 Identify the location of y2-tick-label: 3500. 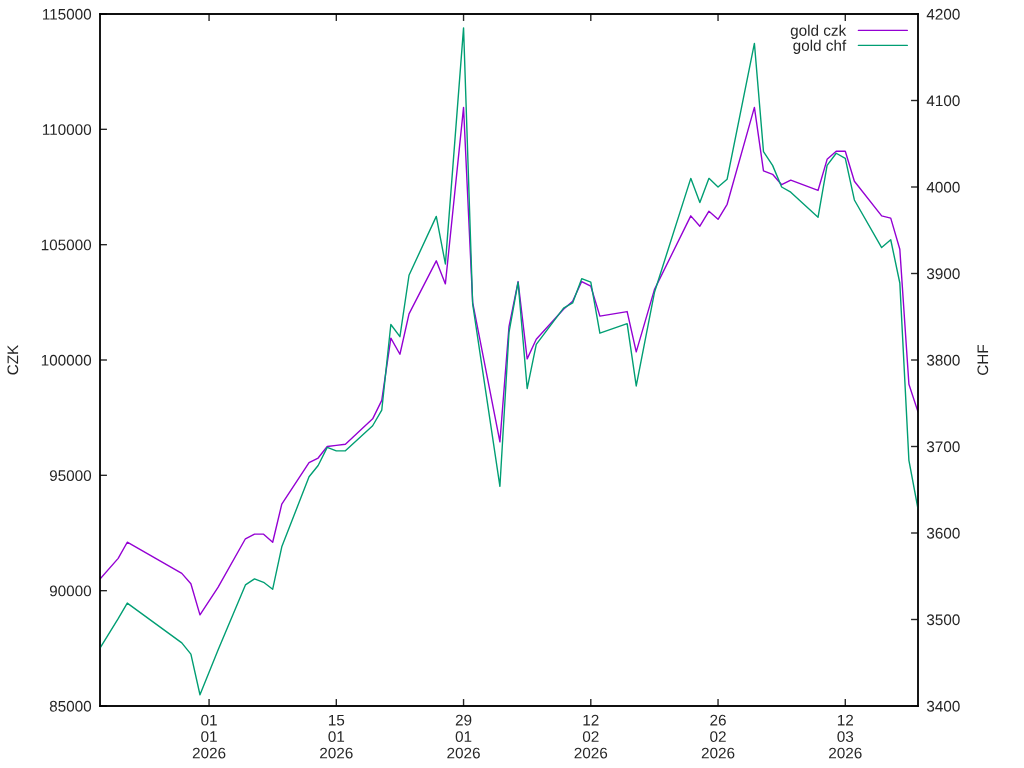
(943, 620).